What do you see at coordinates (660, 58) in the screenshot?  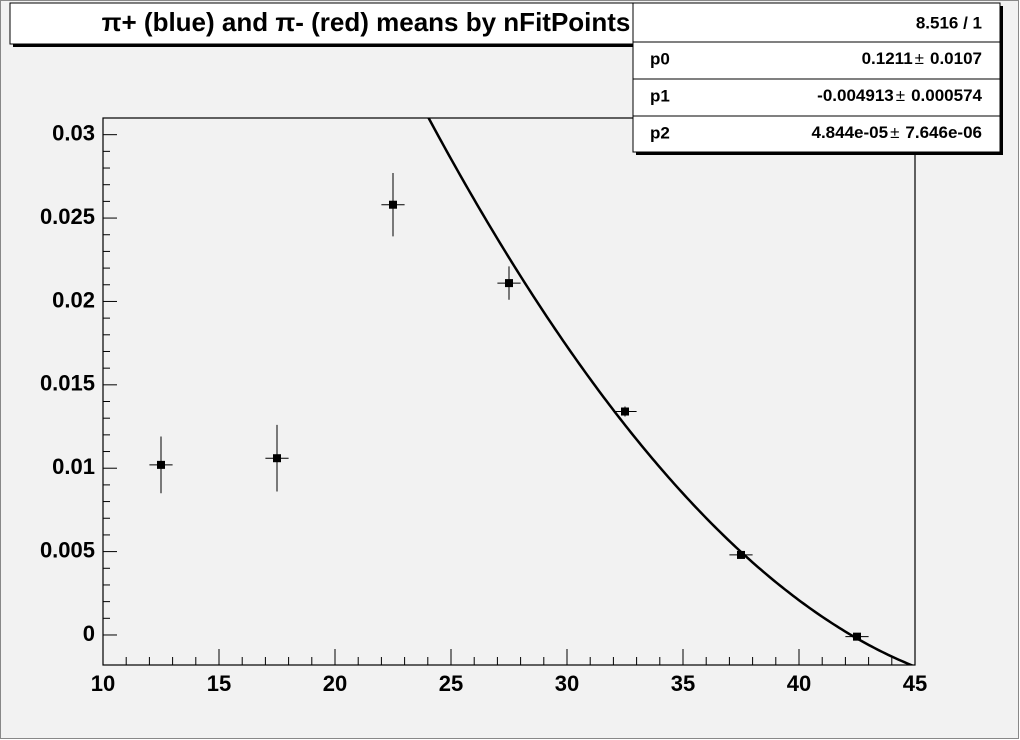 I see `param-name: p0` at bounding box center [660, 58].